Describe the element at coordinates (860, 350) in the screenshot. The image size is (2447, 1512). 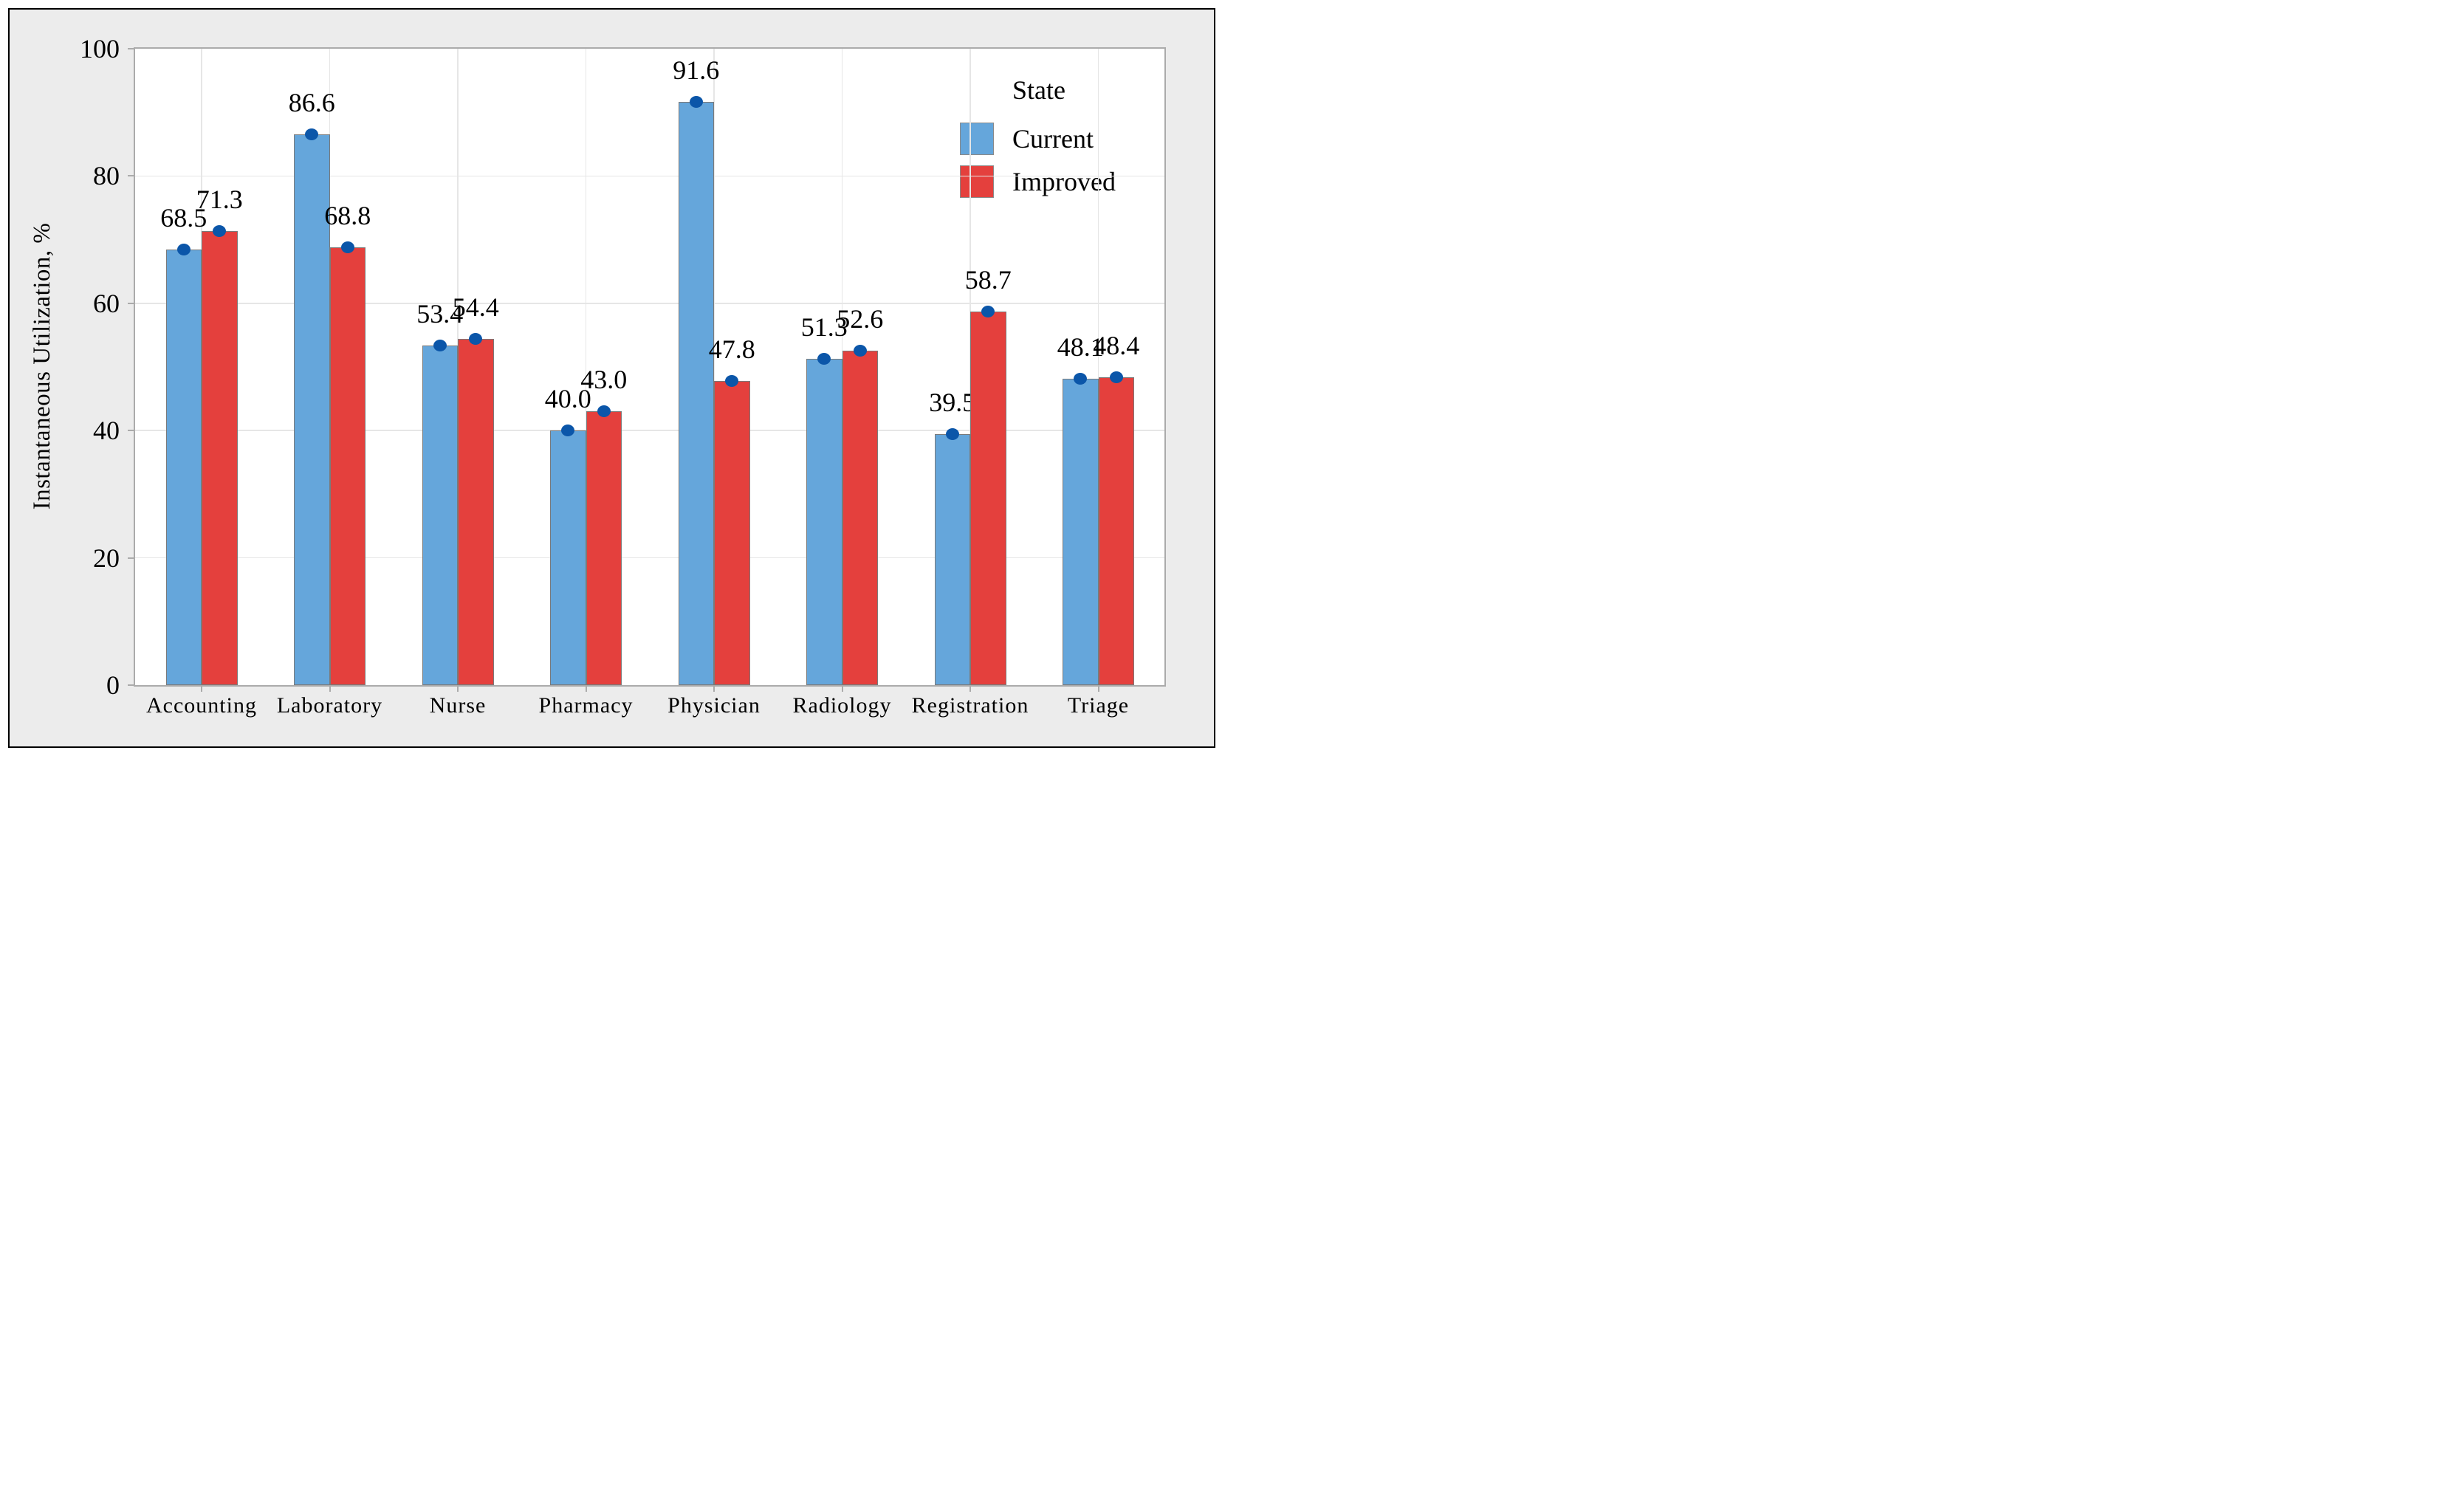
I see `data-point-marker-improved-radiology` at that location.